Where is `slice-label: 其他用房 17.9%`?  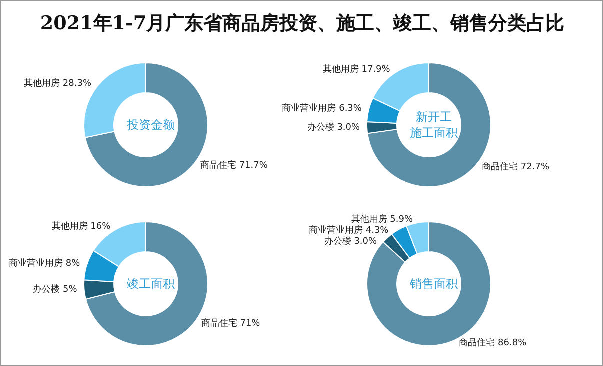 slice-label: 其他用房 17.9% is located at coordinates (356, 70).